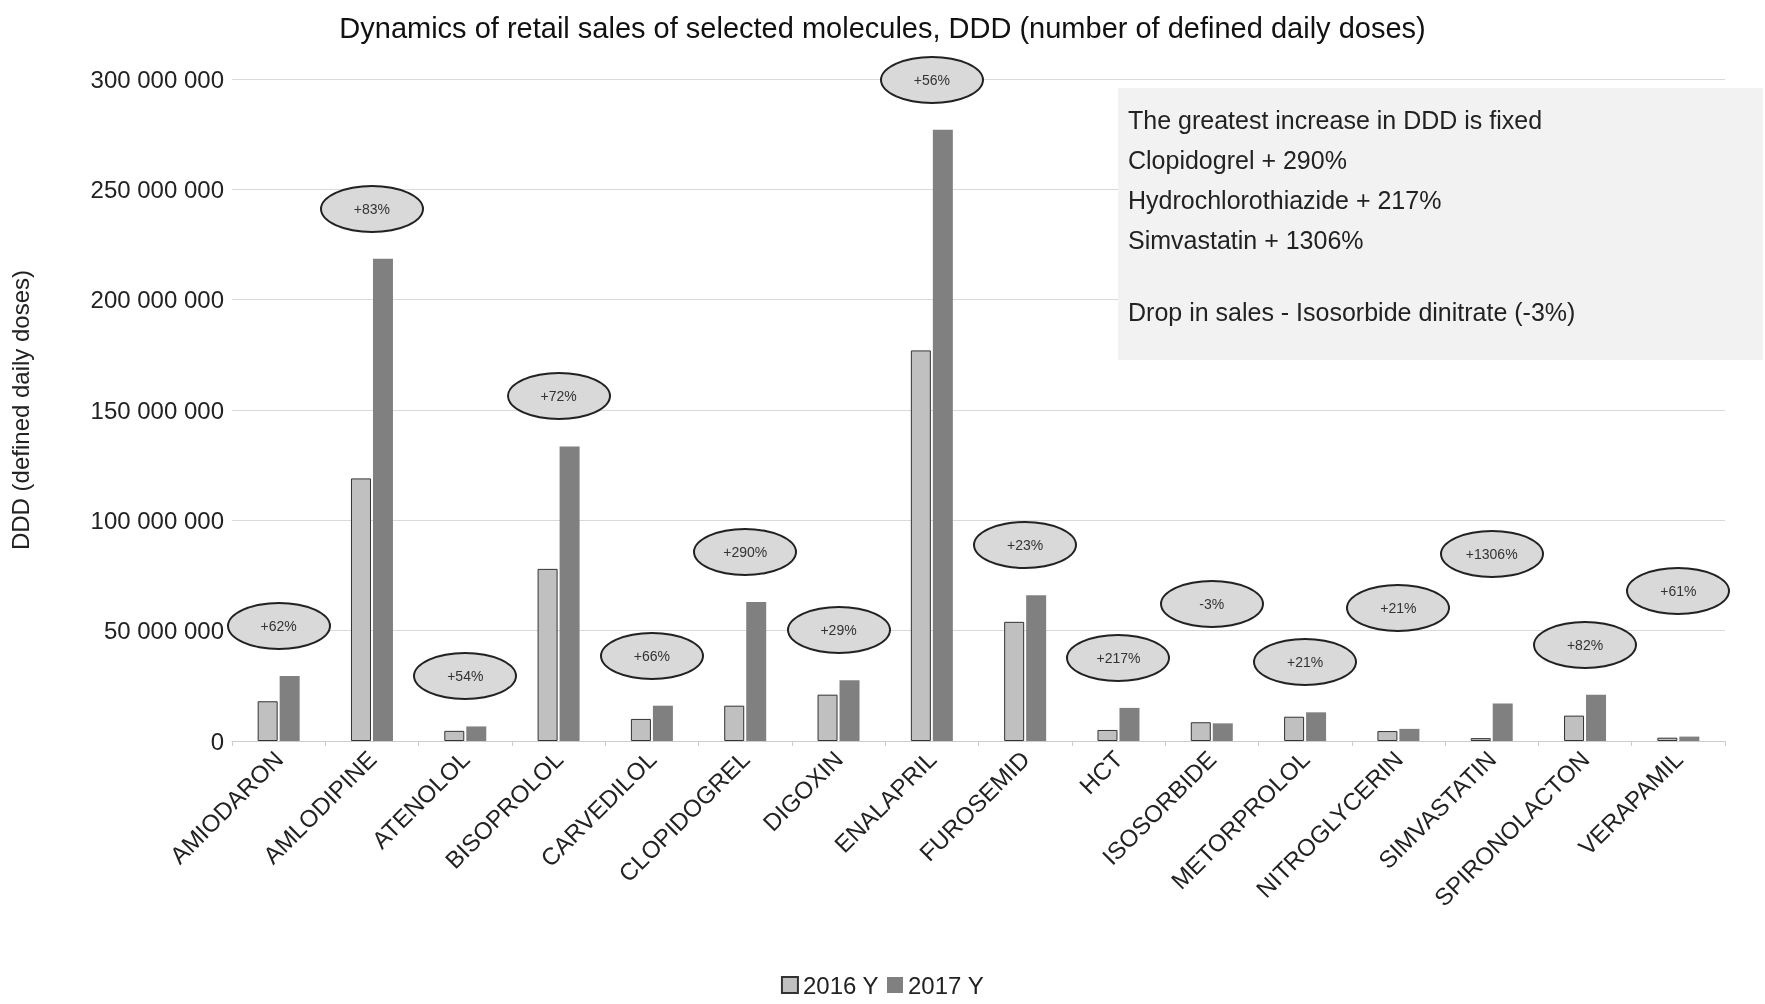 This screenshot has height=1004, width=1765. What do you see at coordinates (931, 79) in the screenshot?
I see `ellipse-callout: +56%` at bounding box center [931, 79].